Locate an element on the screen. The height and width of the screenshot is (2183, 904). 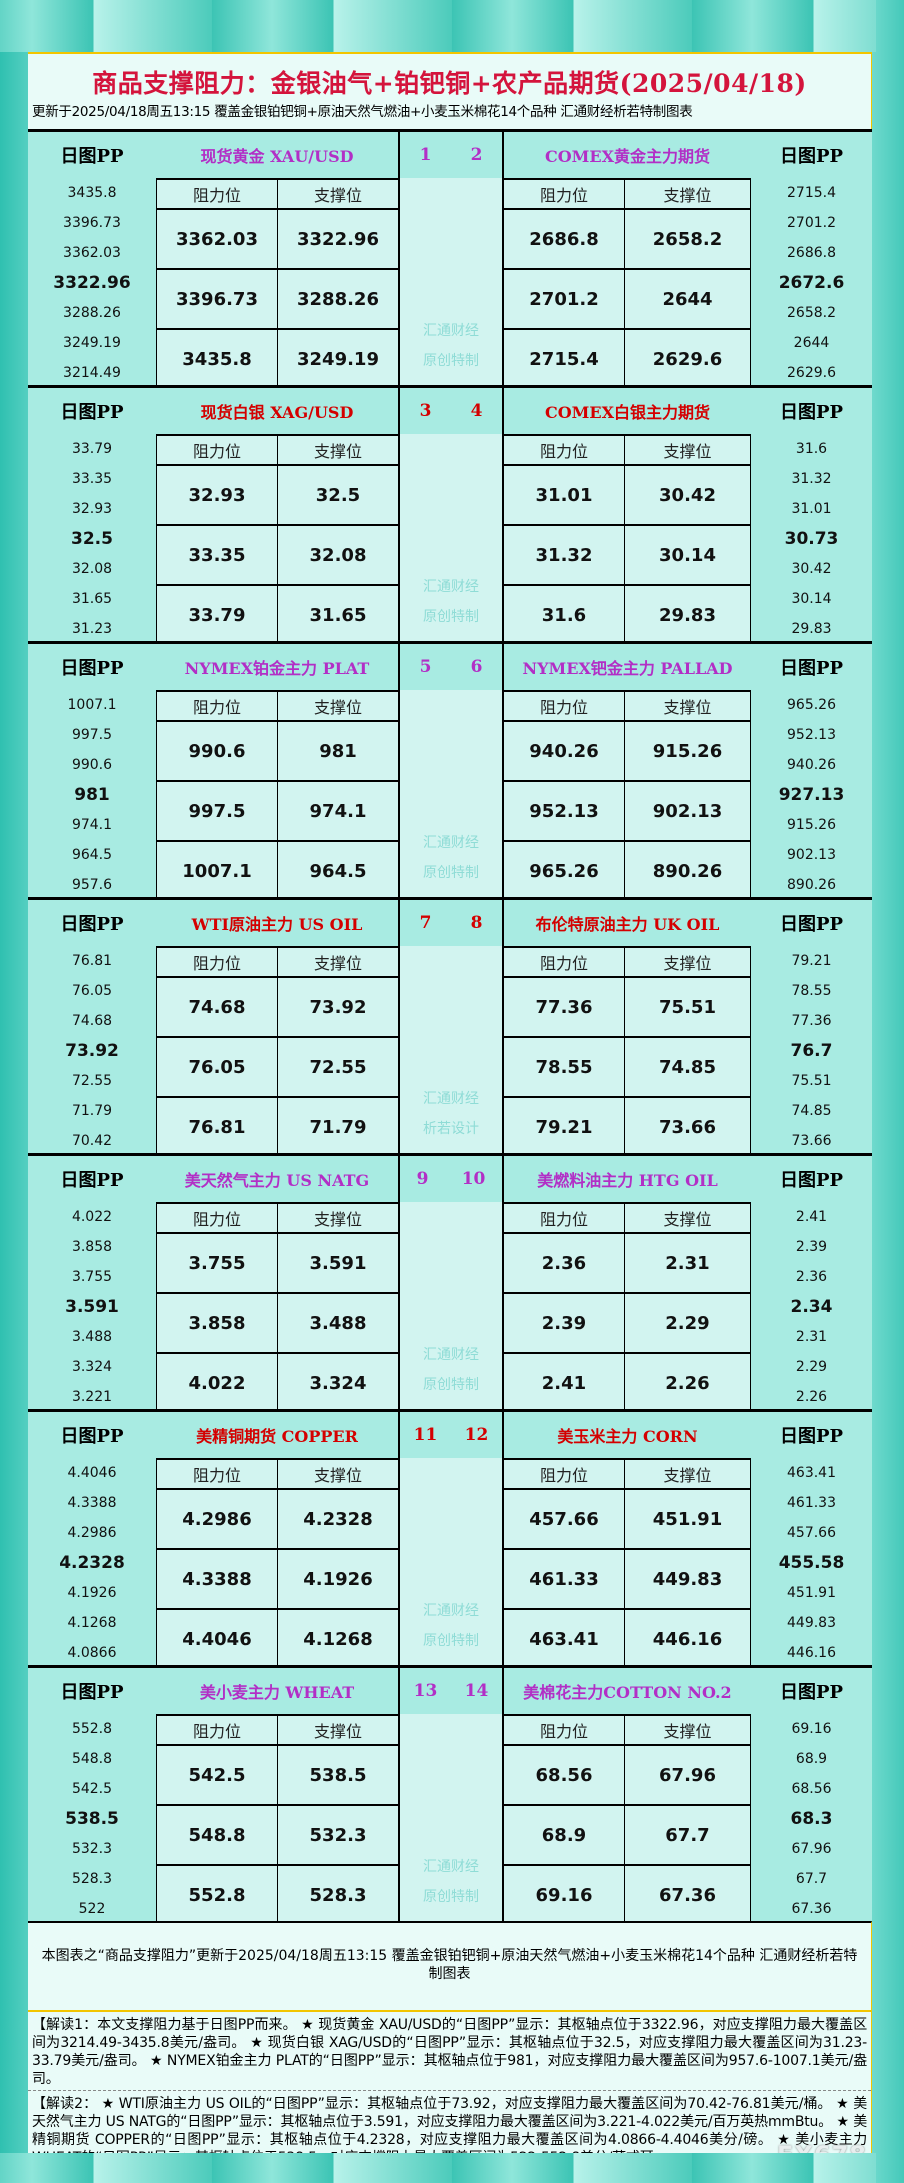
resistance-value: 990.6 is located at coordinates (217, 752).